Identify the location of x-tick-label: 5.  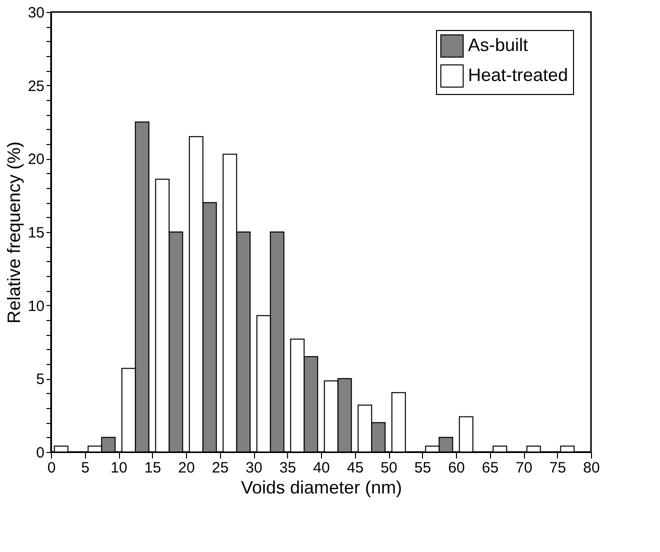
(85, 468).